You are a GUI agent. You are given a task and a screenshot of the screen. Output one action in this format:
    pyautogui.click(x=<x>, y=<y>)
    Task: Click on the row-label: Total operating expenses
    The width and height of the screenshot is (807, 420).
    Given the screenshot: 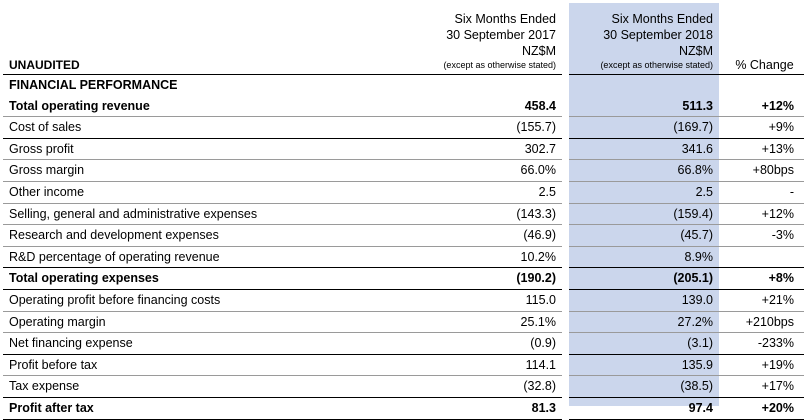 What is the action you would take?
    pyautogui.click(x=212, y=278)
    